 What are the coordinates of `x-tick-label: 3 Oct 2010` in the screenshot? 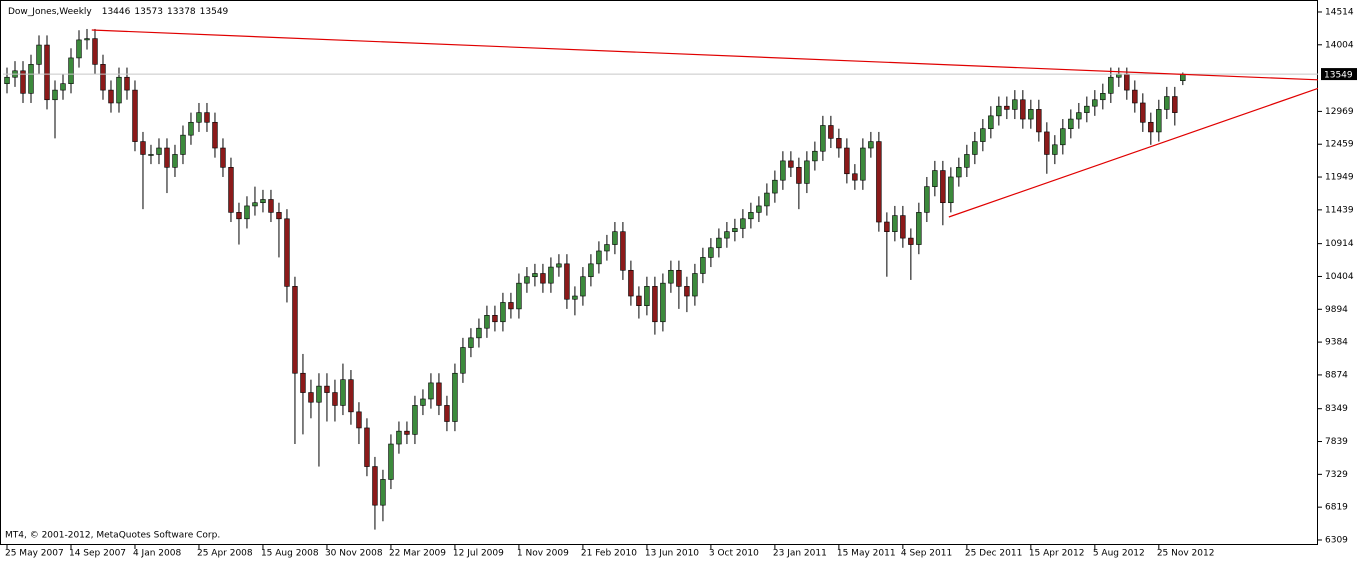 It's located at (734, 554).